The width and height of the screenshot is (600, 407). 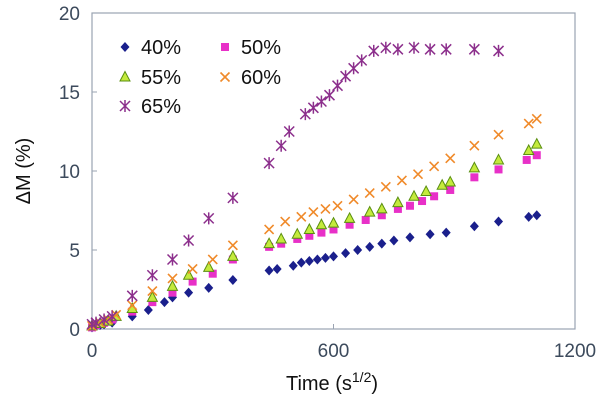 I want to click on x-tick-label: 1200, so click(x=575, y=351).